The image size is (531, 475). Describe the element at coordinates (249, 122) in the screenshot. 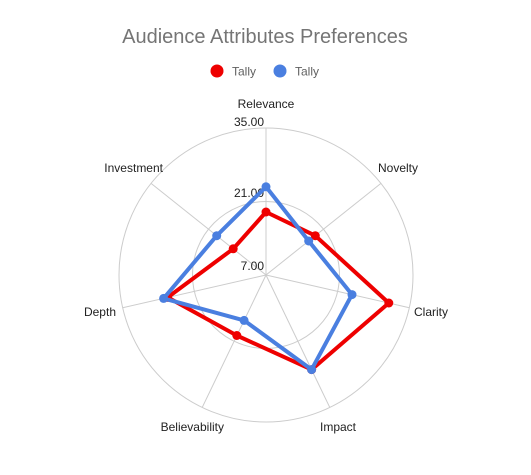

I see `tick-label-35: 35.00` at that location.